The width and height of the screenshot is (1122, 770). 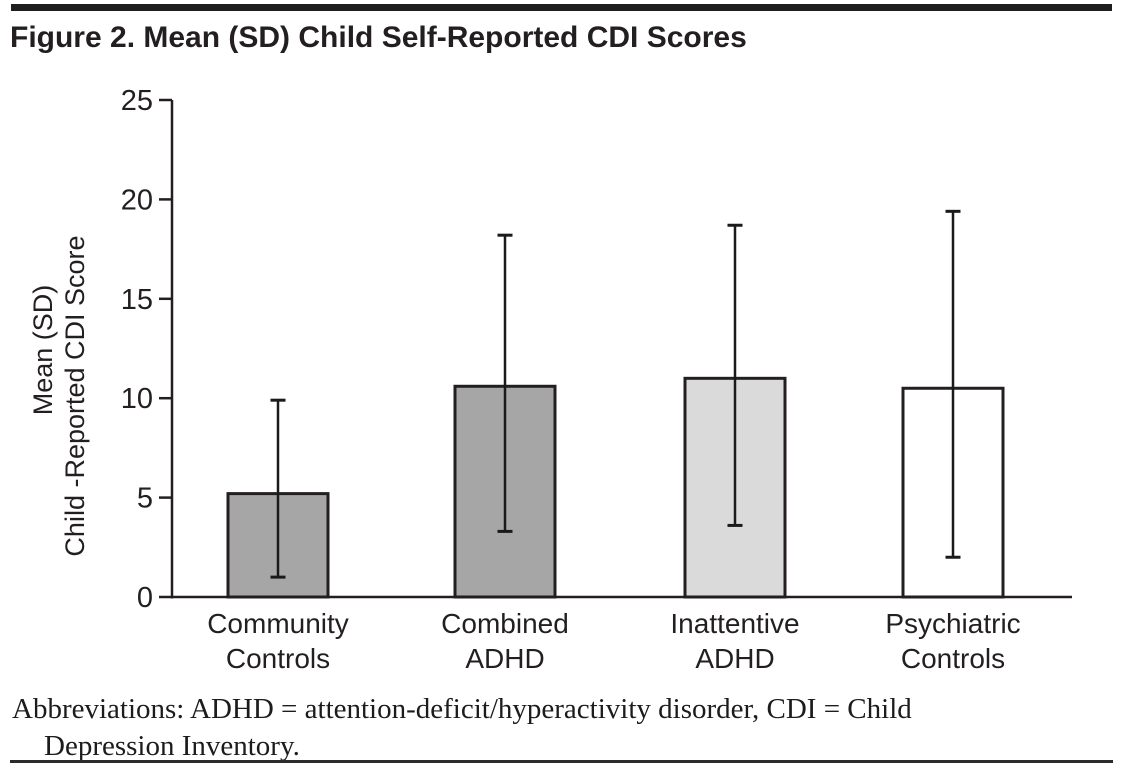 I want to click on y-tick-label-10: 10, so click(x=137, y=399).